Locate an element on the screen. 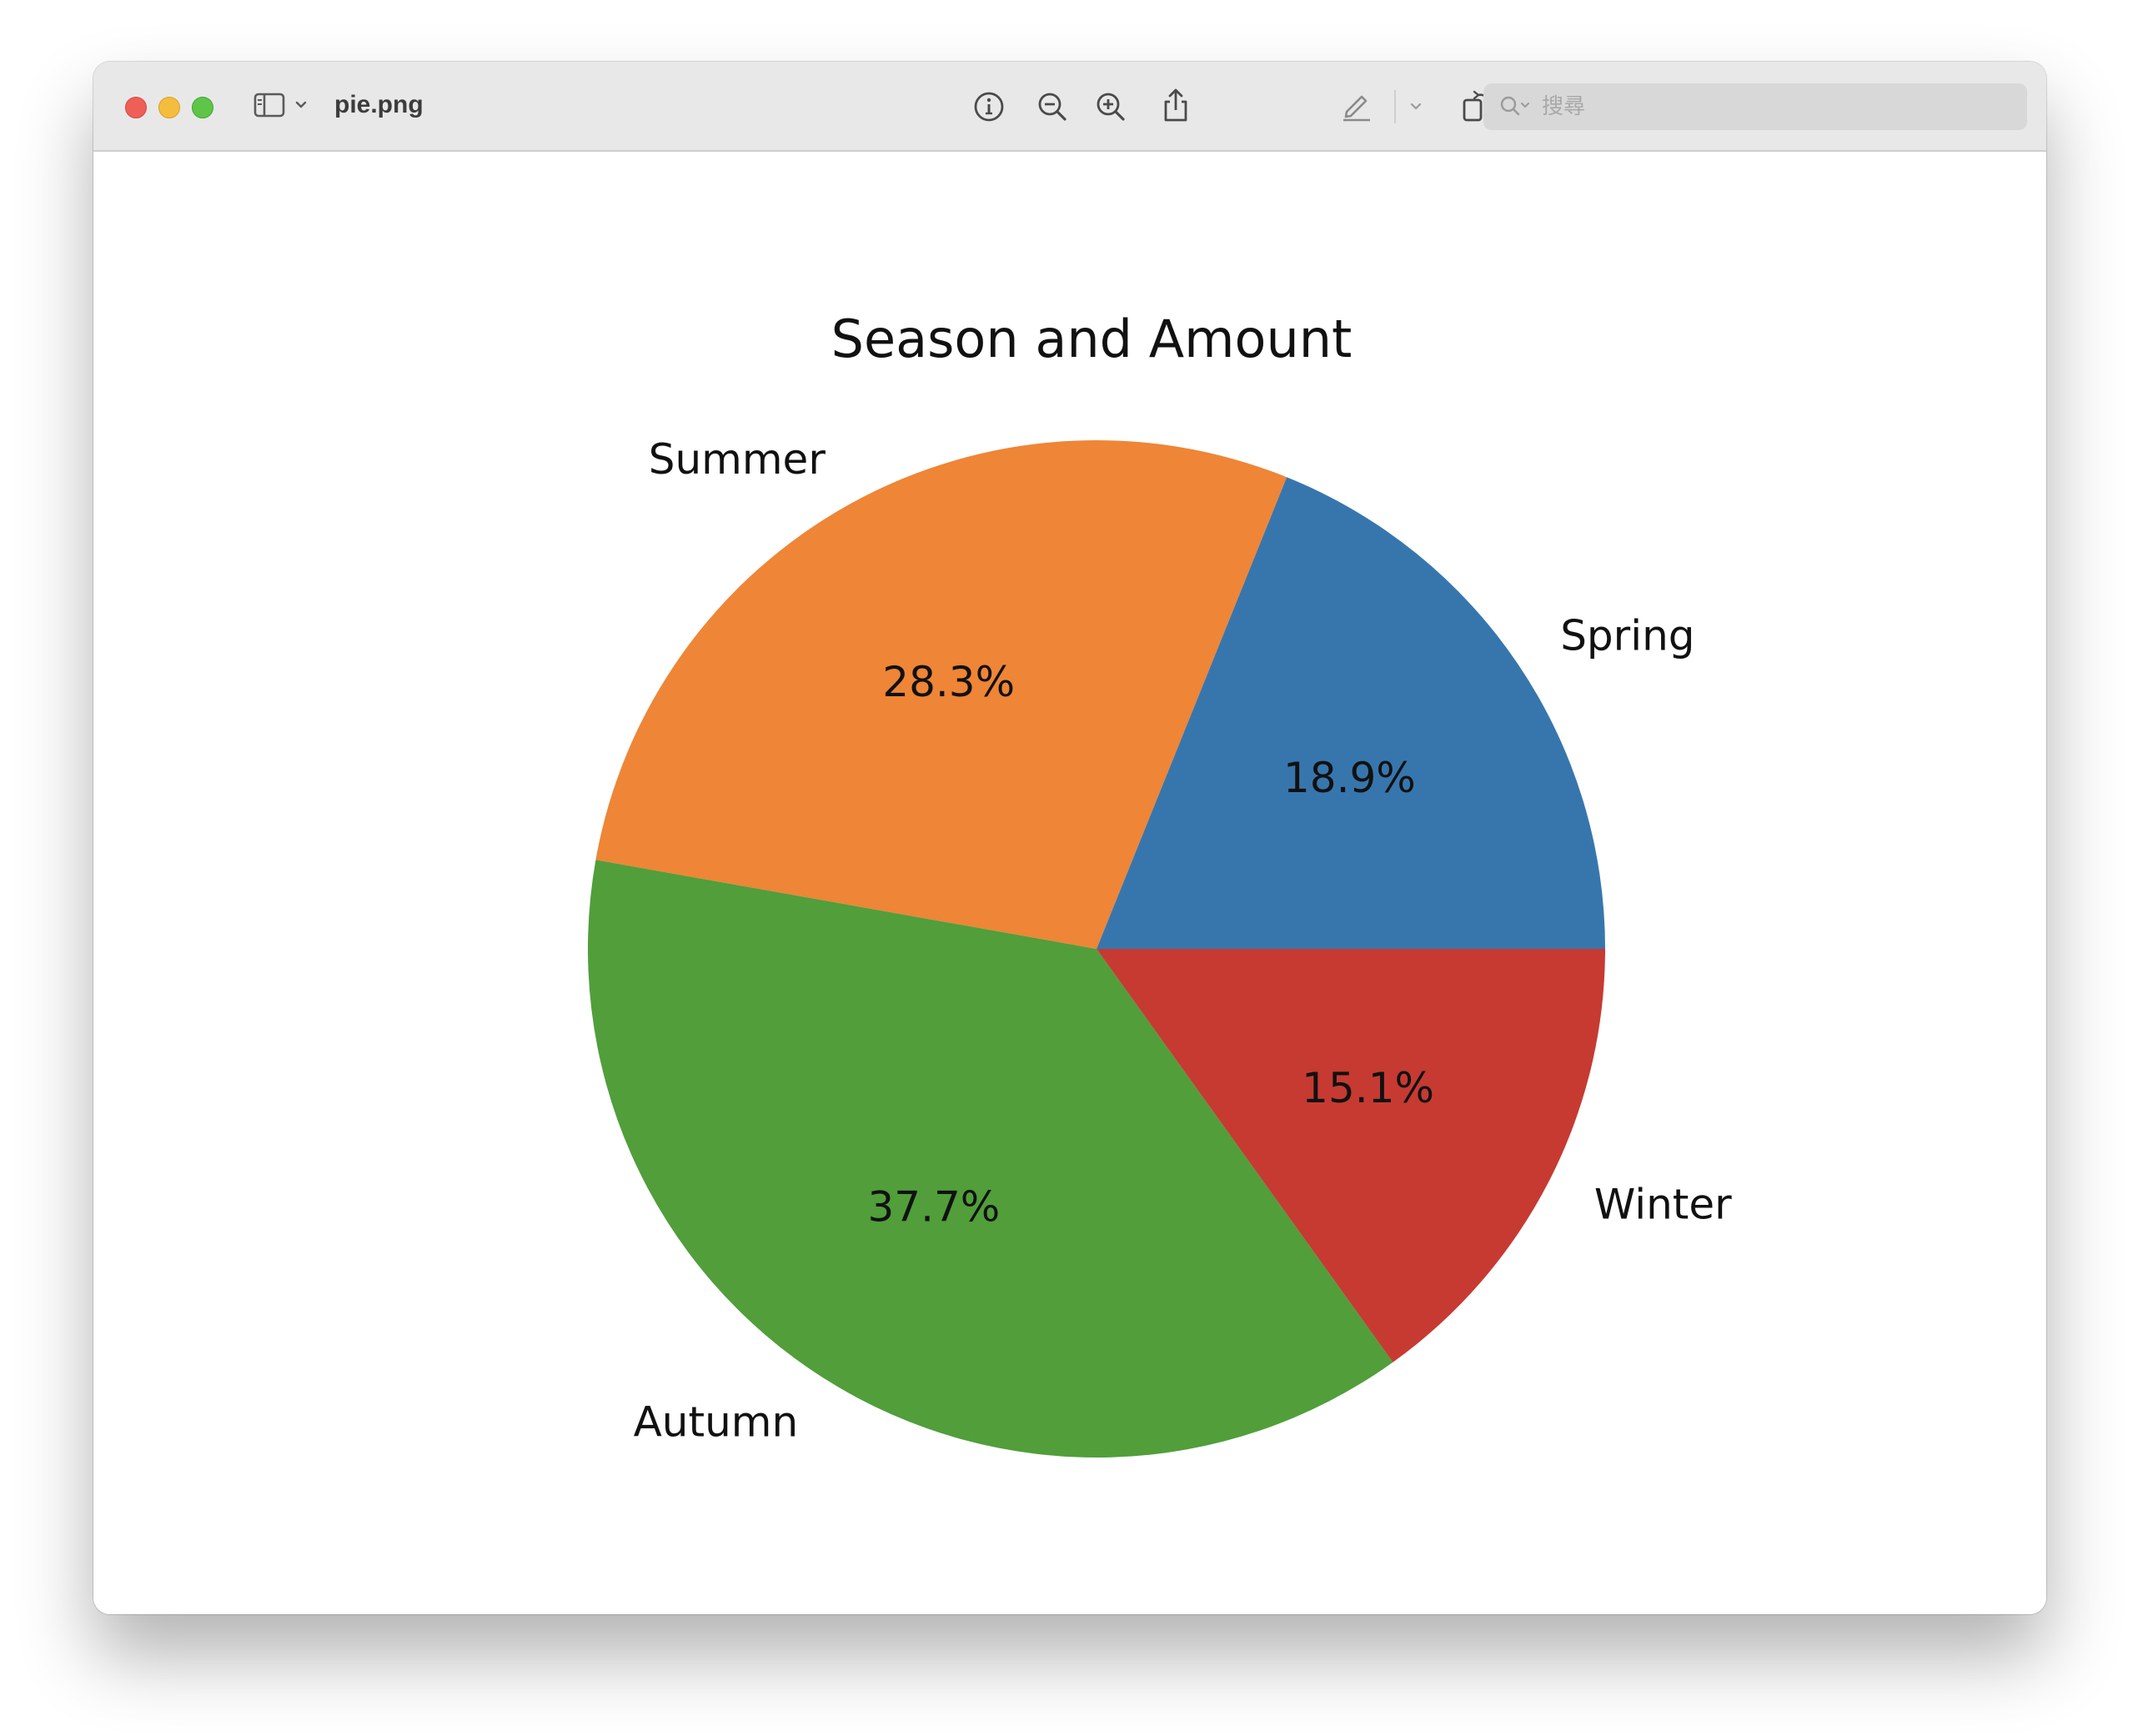 The width and height of the screenshot is (2138, 1736). pie-slice-summer is located at coordinates (941, 695).